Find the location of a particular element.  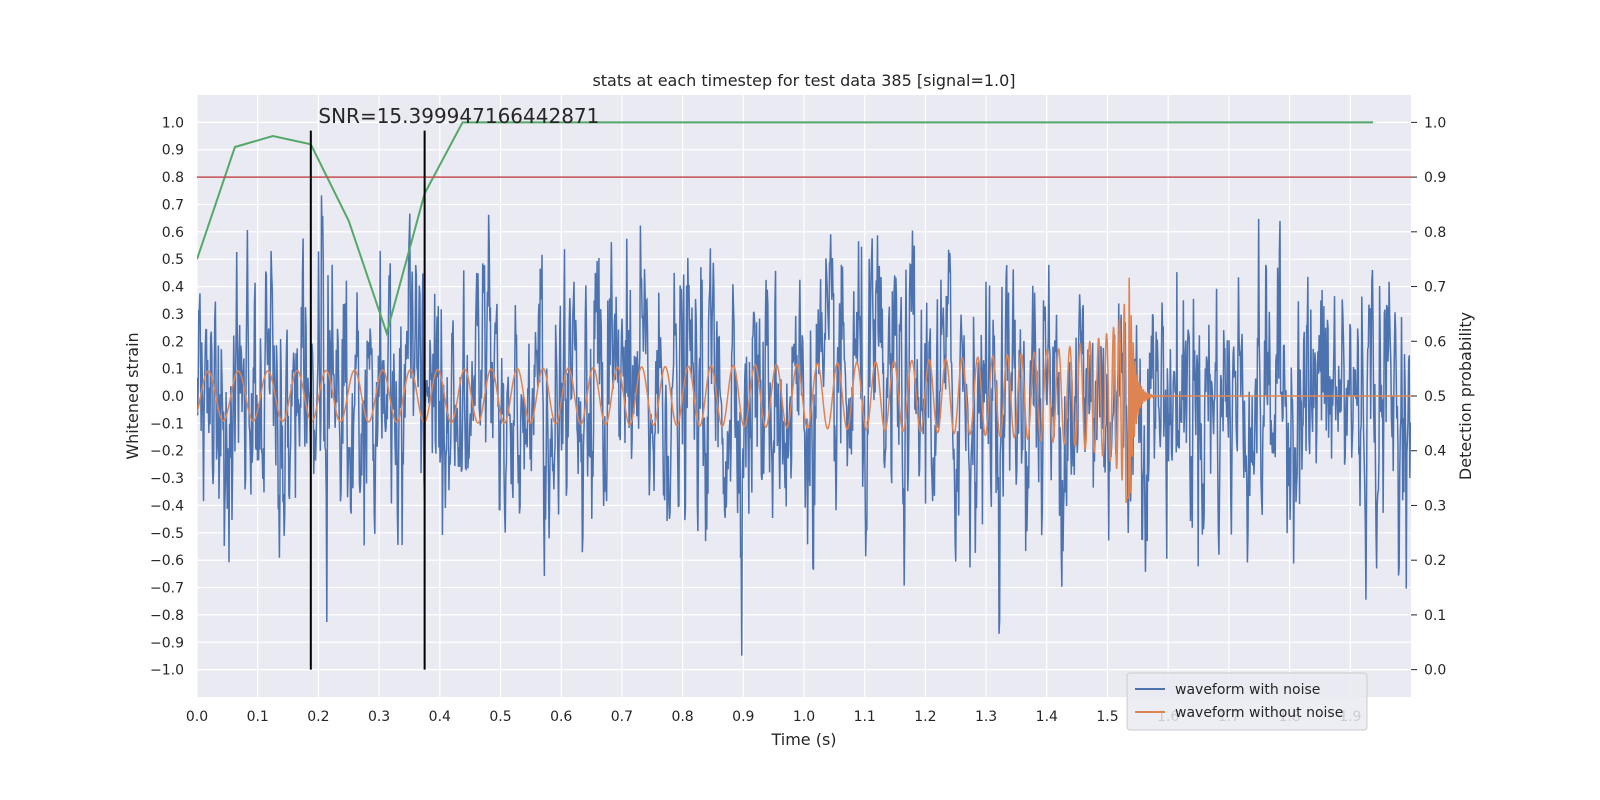

x-axis-label: Time (s) is located at coordinates (803, 739).